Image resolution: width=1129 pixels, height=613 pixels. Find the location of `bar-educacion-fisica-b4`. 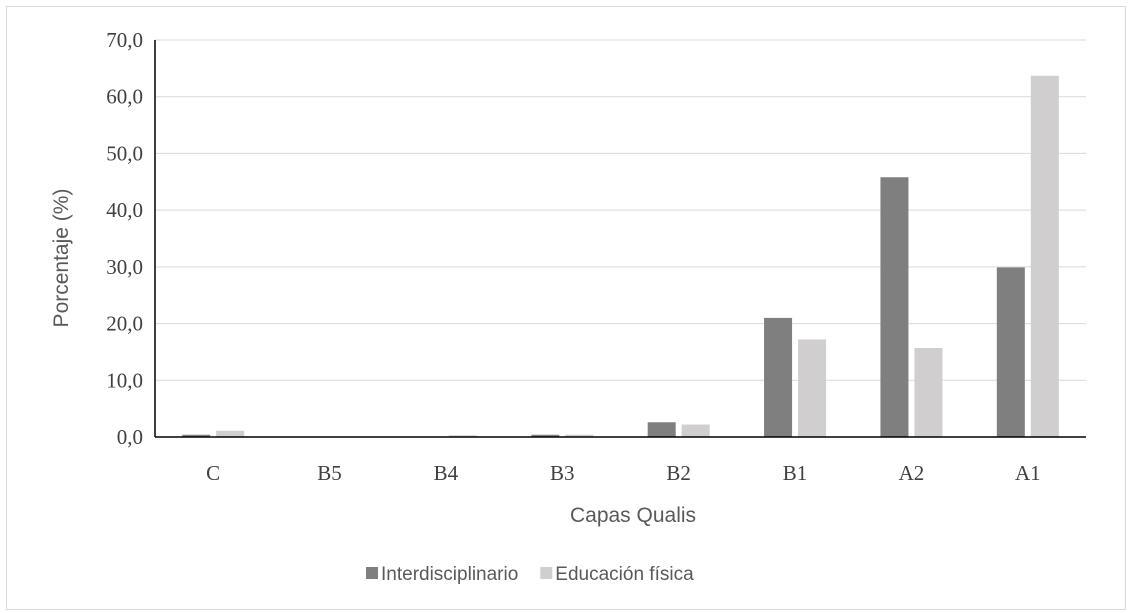

bar-educacion-fisica-b4 is located at coordinates (462, 436).